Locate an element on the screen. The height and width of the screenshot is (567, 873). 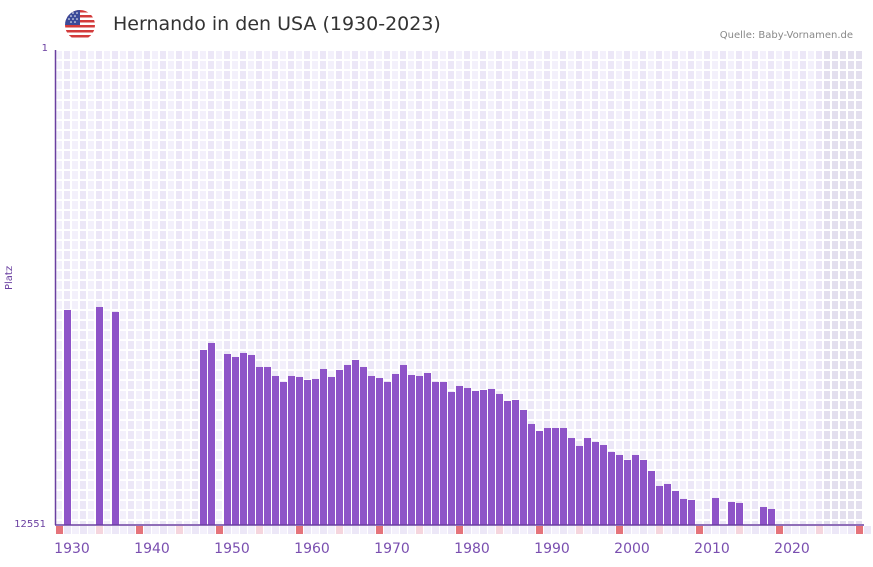
bar-1955 is located at coordinates (275, 450).